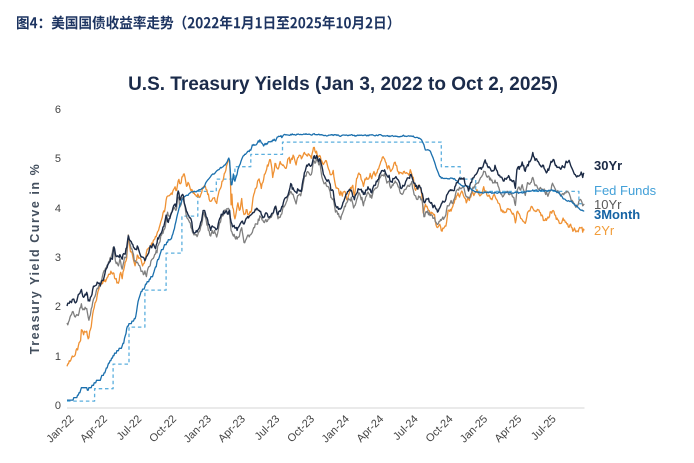  What do you see at coordinates (617, 214) in the screenshot?
I see `svg-text: 3Month` at bounding box center [617, 214].